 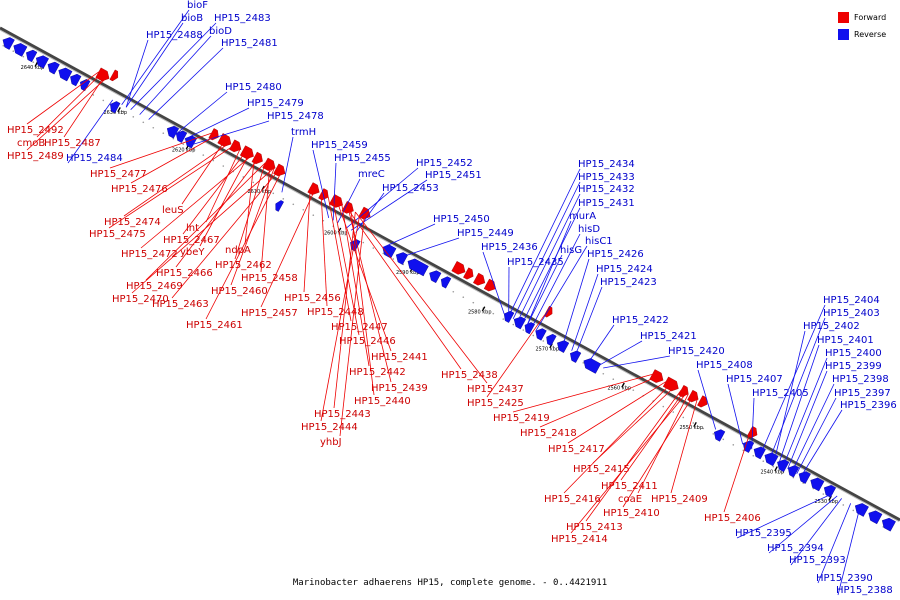 I want to click on reverse-gene-label: HP15_2450, so click(x=461, y=219).